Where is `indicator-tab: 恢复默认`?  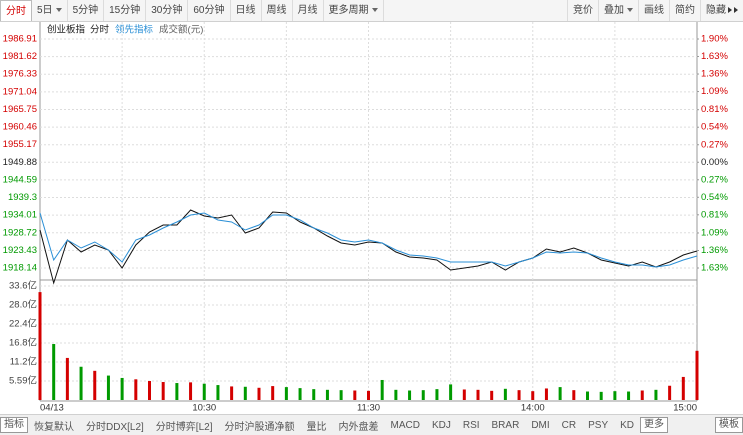 indicator-tab: 恢复默认 is located at coordinates (54, 427).